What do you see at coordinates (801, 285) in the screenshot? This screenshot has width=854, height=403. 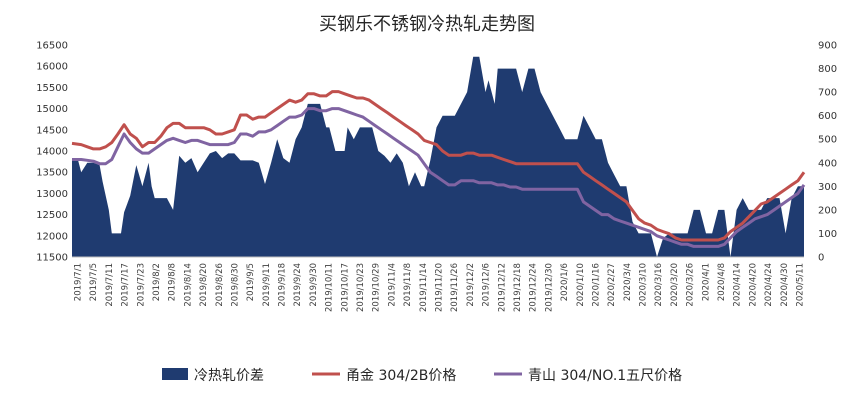 I see `x-tick-label: 2020/5/11` at bounding box center [801, 285].